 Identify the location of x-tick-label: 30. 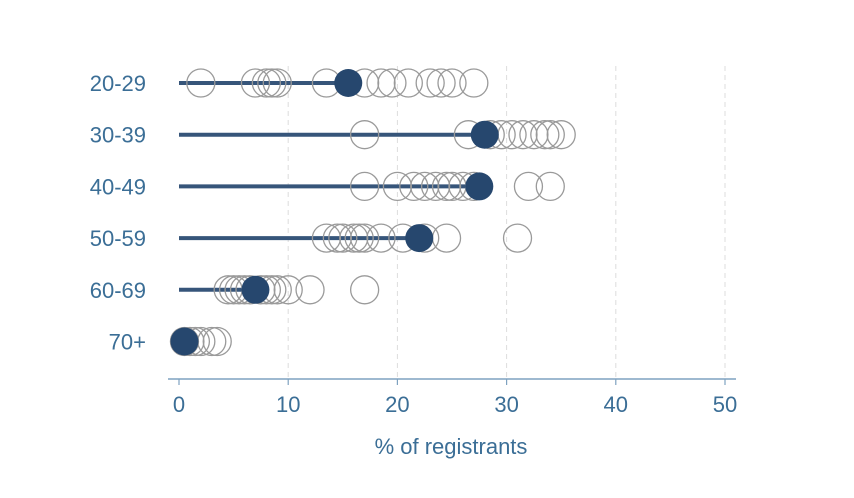
(506, 404).